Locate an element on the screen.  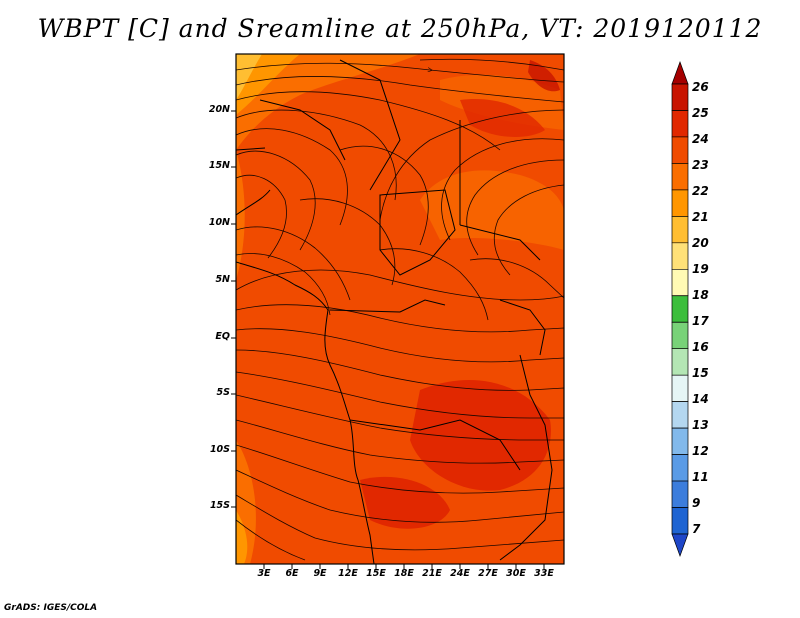
grads-credit: GrADS: IGES/COLA is located at coordinates (51, 608).